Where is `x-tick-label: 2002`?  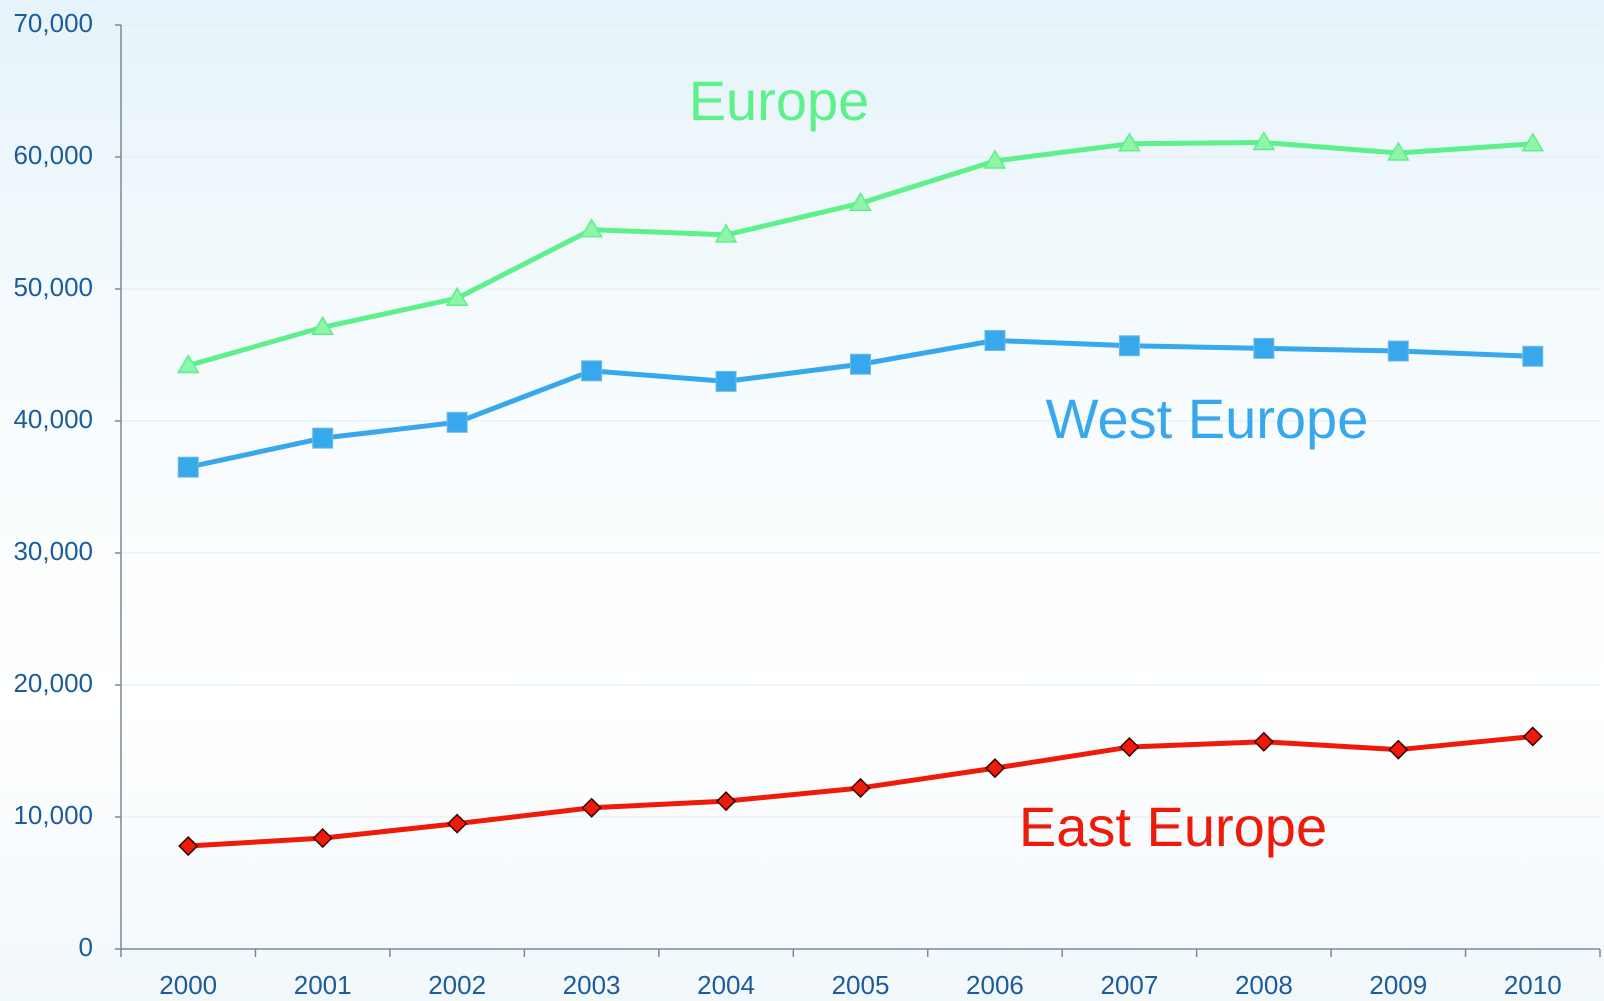
x-tick-label: 2002 is located at coordinates (457, 985).